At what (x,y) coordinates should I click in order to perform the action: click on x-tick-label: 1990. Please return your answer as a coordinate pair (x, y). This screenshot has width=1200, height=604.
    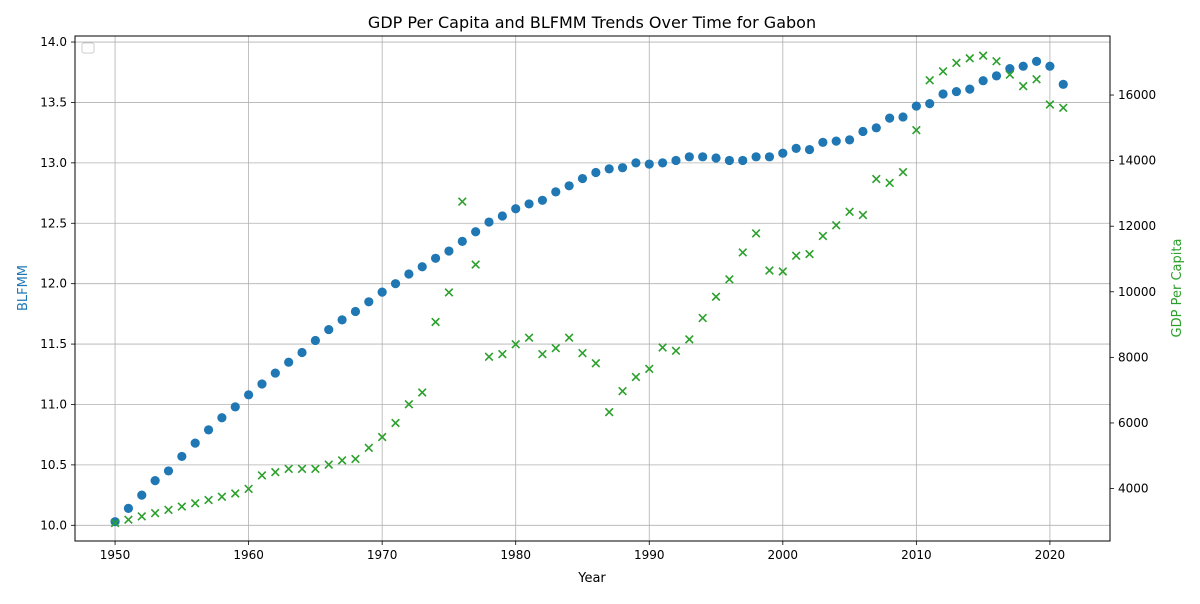
    Looking at the image, I should click on (649, 555).